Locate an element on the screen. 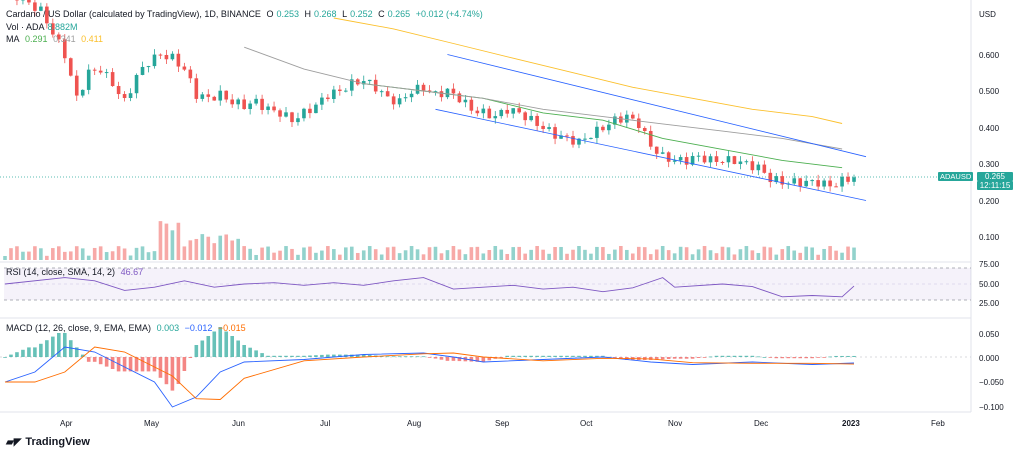 The width and height of the screenshot is (1024, 457). tradingview-logo: ▰◤ TradingView is located at coordinates (48, 442).